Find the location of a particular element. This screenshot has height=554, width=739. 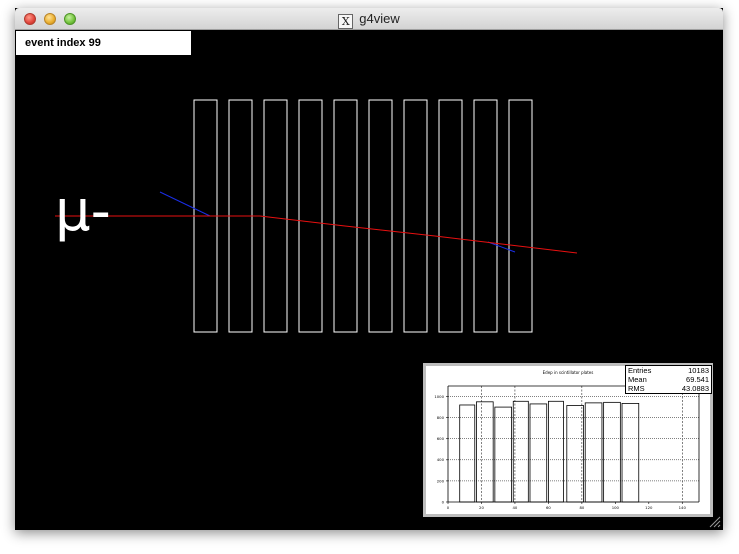

secondary-track is located at coordinates (185, 204).